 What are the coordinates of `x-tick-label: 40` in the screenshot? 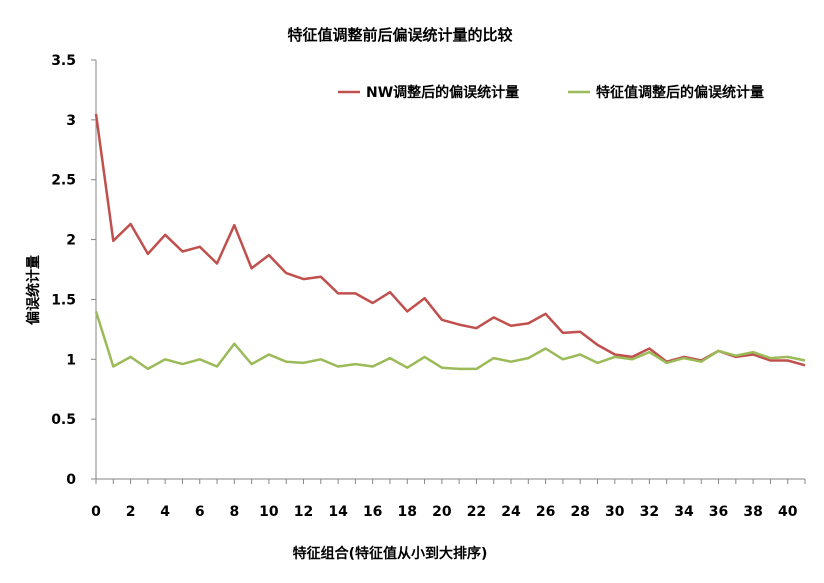 It's located at (788, 512).